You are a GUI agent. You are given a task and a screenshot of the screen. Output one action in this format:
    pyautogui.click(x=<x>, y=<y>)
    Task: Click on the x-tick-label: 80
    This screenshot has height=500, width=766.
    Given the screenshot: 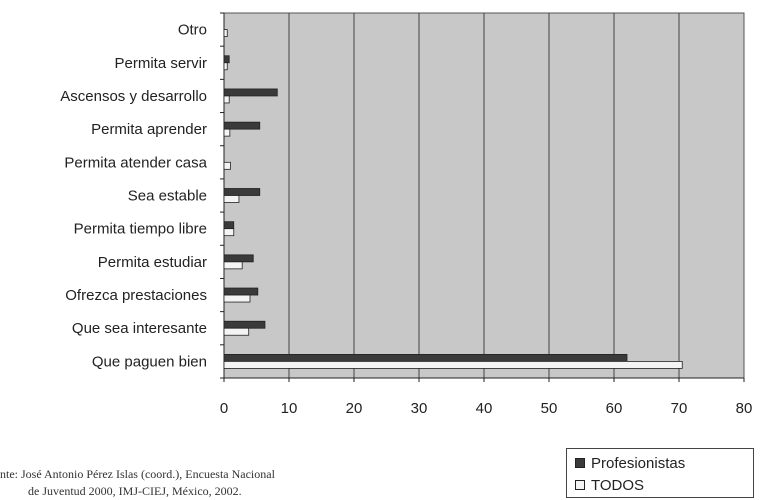 What is the action you would take?
    pyautogui.click(x=744, y=408)
    